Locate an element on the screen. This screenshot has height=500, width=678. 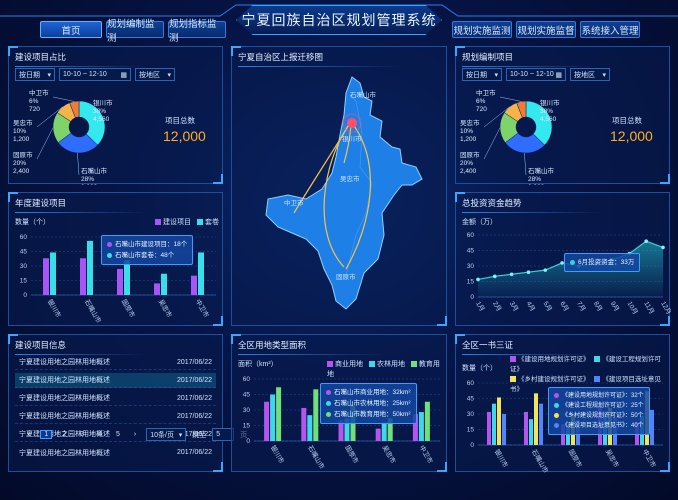
nav-system-access: 系统接入管理 is located at coordinates (610, 29).